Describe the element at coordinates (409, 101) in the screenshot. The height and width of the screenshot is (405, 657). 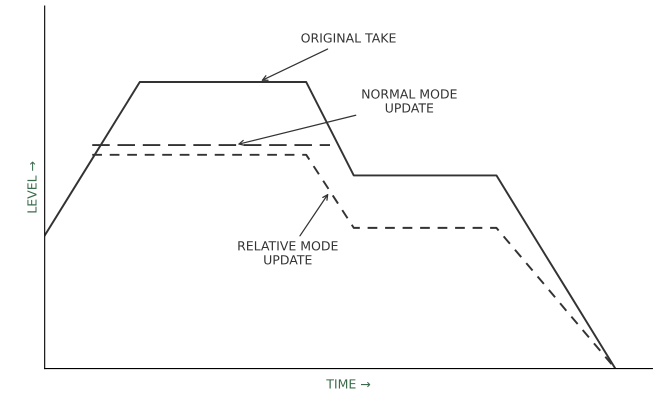
I see `text: NORMAL MODE UPDATE` at that location.